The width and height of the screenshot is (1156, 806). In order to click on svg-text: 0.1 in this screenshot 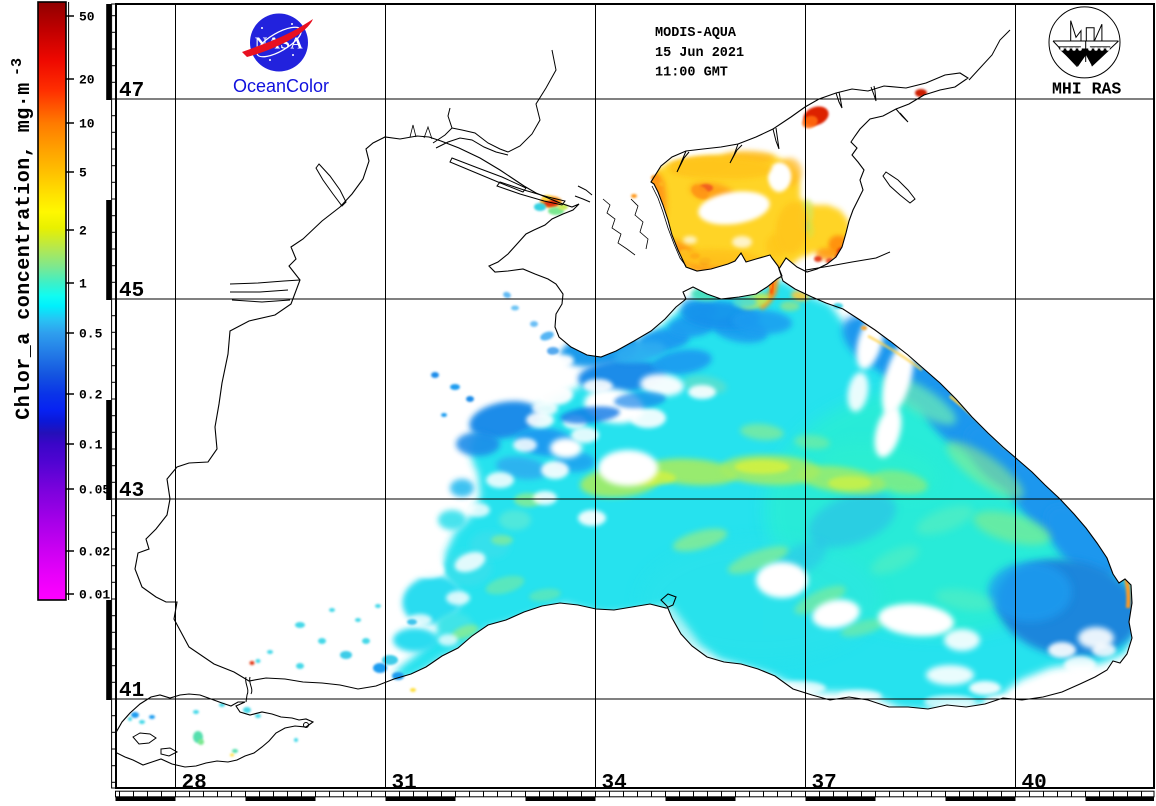, I will do `click(91, 445)`.